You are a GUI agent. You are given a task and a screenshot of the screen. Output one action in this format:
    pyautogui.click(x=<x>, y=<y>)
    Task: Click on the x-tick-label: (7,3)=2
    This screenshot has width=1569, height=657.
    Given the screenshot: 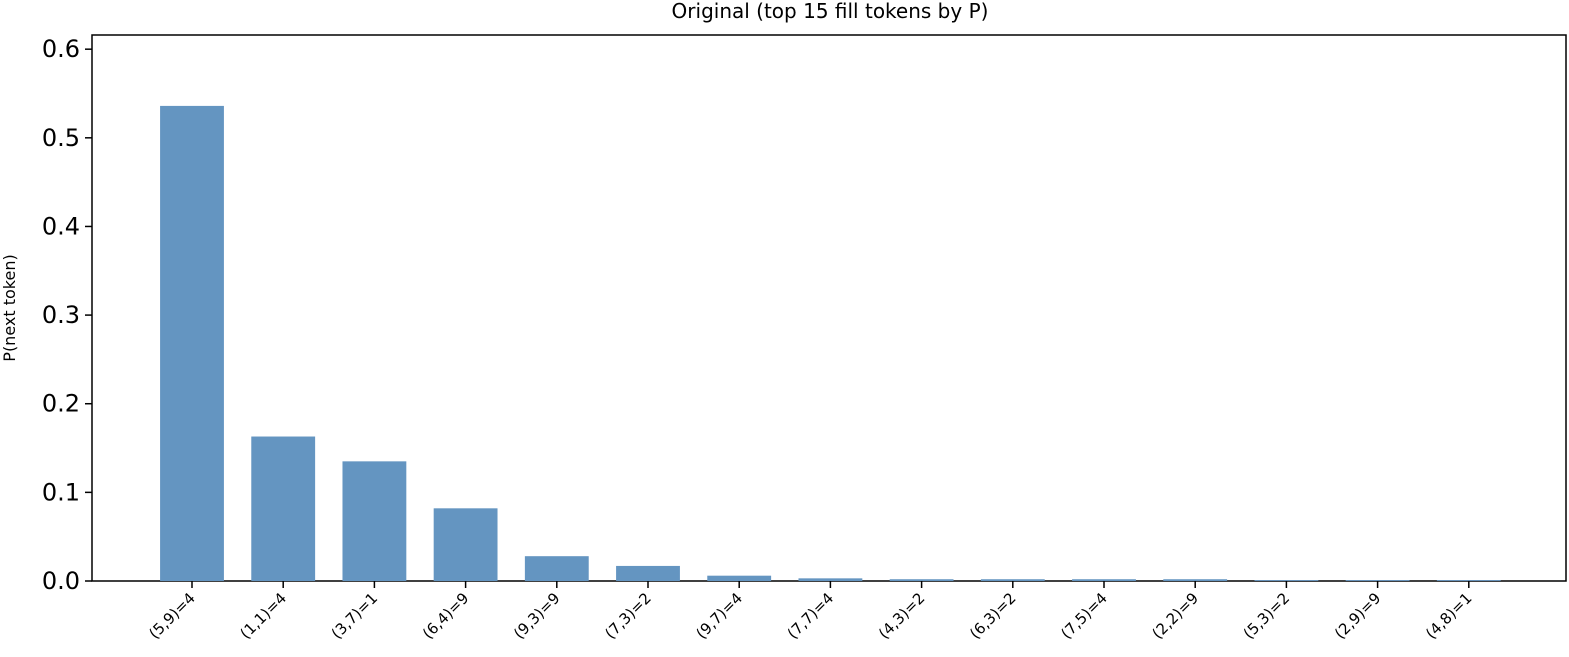 What is the action you would take?
    pyautogui.click(x=628, y=616)
    